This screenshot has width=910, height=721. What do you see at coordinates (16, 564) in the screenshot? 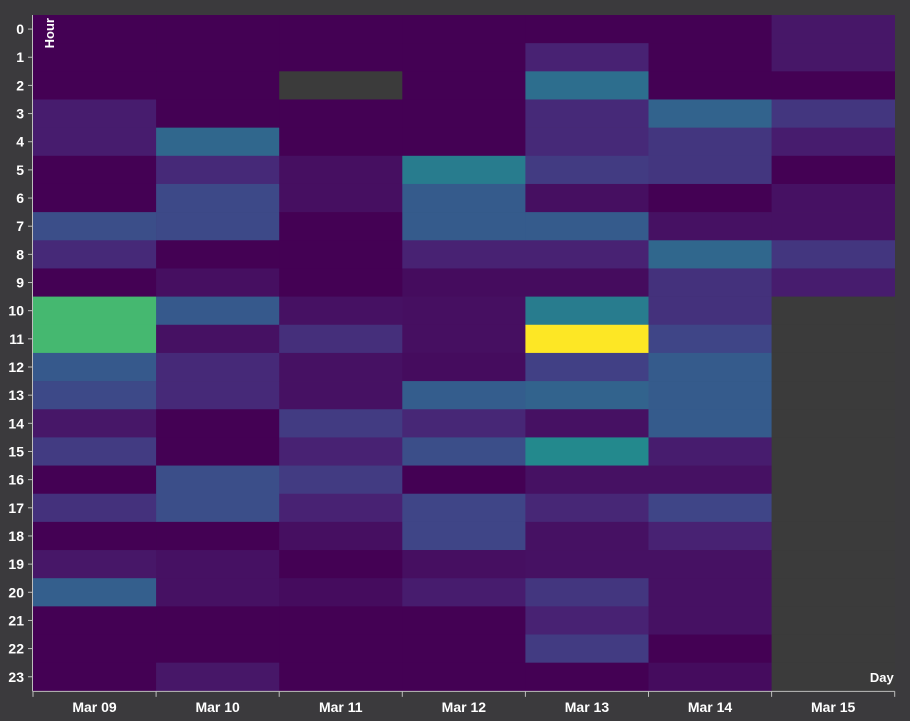
I see `y-tick-label: 19` at bounding box center [16, 564].